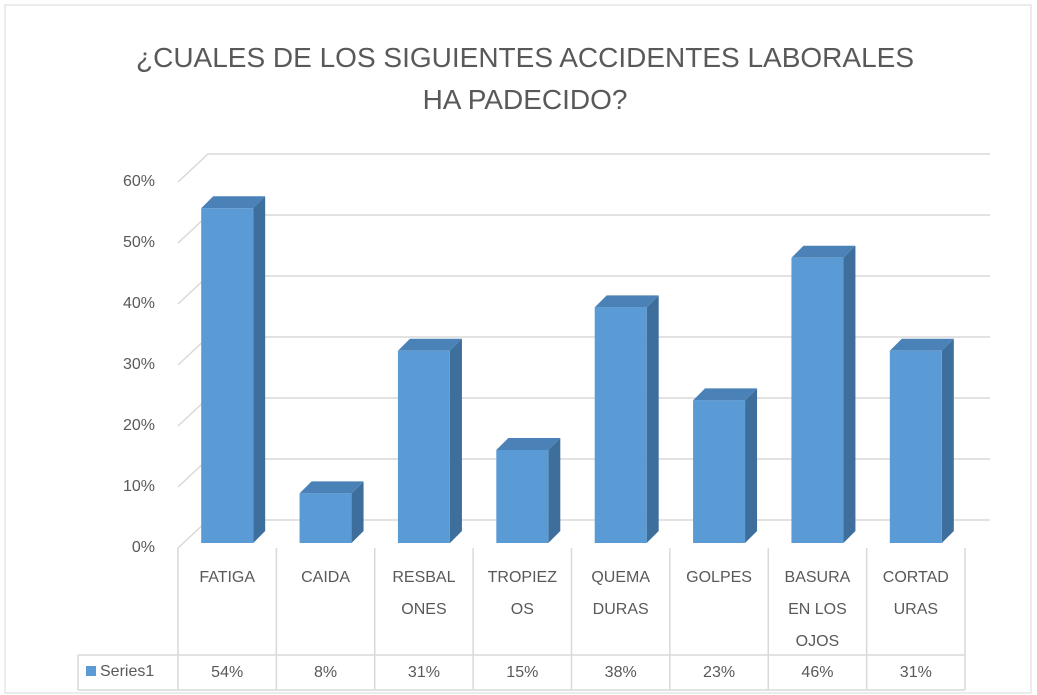 This screenshot has height=695, width=1037. Describe the element at coordinates (227, 577) in the screenshot. I see `x-tick-label: FATIGA` at that location.